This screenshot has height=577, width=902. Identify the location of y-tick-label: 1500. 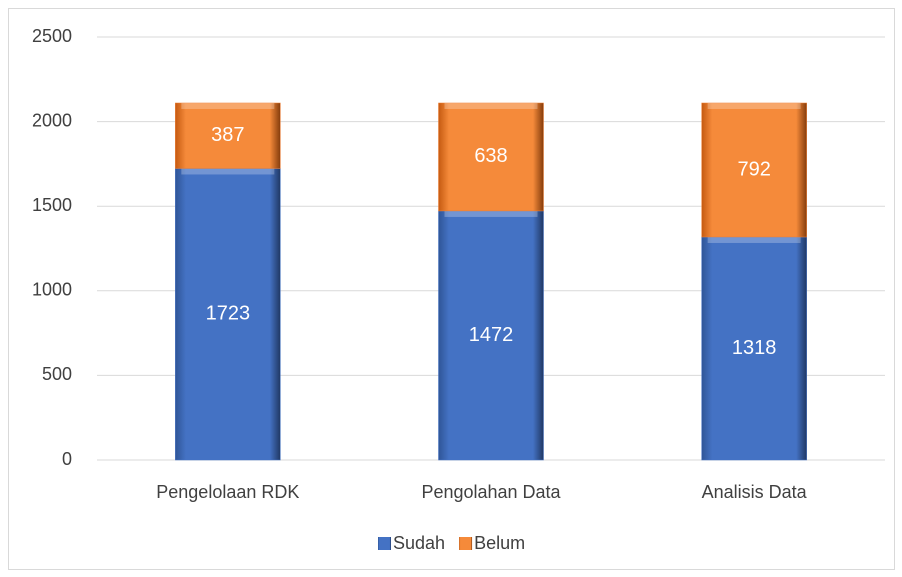
(52, 205).